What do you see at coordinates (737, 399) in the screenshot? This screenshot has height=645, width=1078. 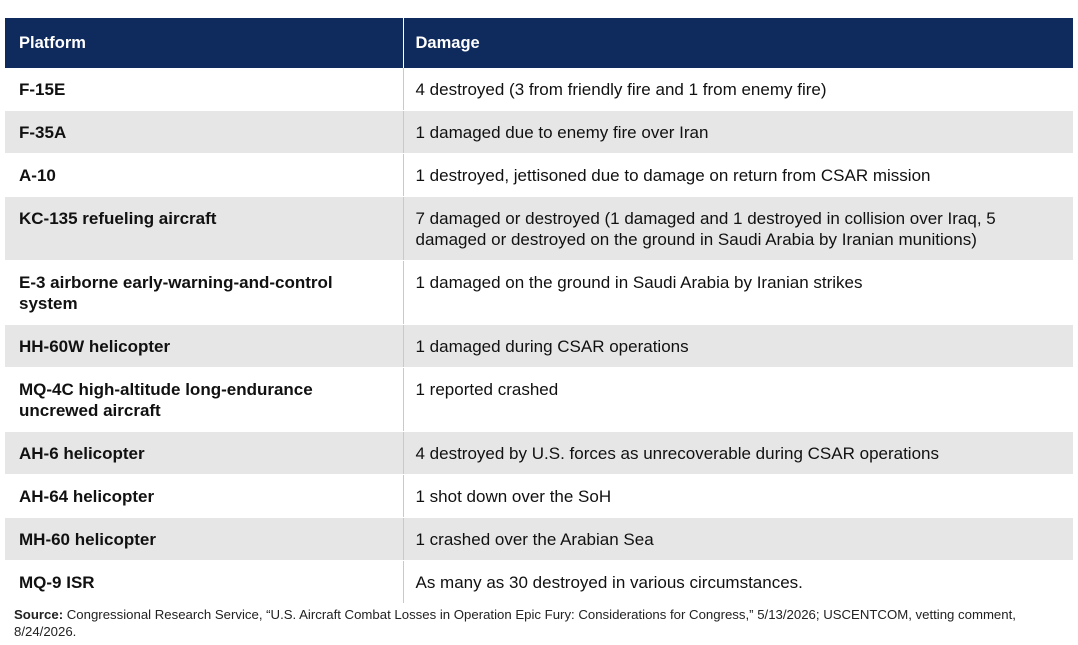 I see `damage-cell: 1 reported crashed` at bounding box center [737, 399].